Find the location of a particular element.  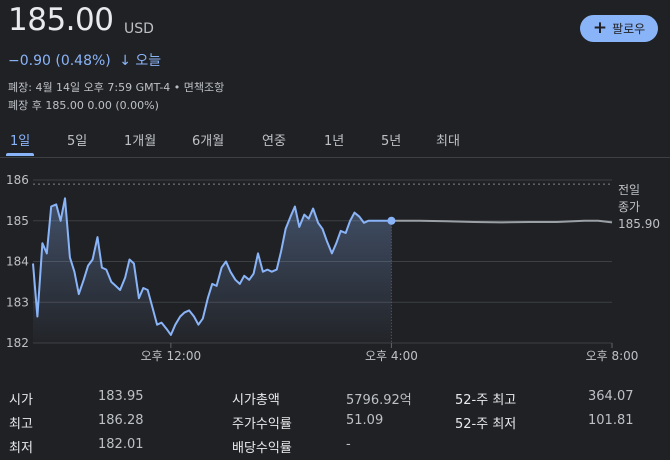

after-hours-info: 폐장 후 185.00 0.00 (0.00%) is located at coordinates (83, 105).